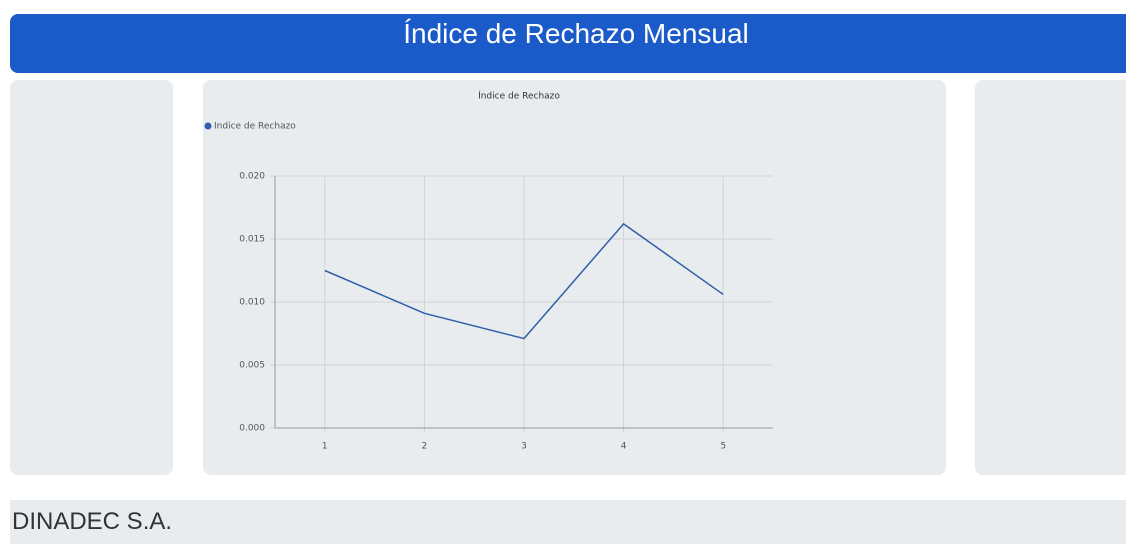  What do you see at coordinates (723, 447) in the screenshot?
I see `x-tick-label: 5` at bounding box center [723, 447].